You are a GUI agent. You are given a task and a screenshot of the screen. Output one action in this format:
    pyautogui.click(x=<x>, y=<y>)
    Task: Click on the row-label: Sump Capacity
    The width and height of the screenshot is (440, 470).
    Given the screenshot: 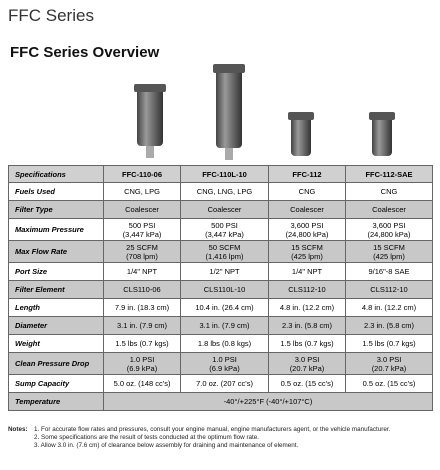 What is the action you would take?
    pyautogui.click(x=56, y=383)
    